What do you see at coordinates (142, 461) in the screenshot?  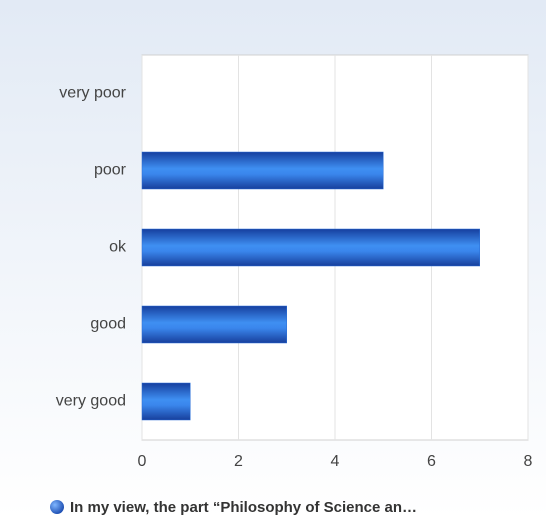 I see `x-tick-label: 0` at bounding box center [142, 461].